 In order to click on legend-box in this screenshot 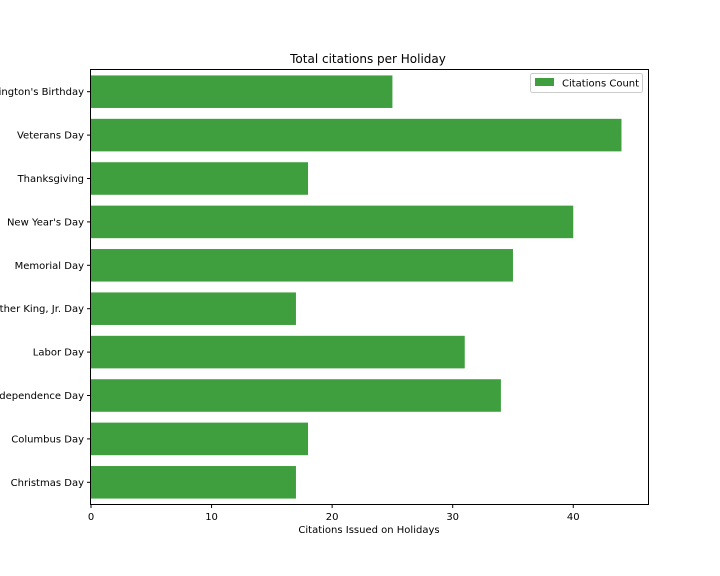, I will do `click(586, 83)`.